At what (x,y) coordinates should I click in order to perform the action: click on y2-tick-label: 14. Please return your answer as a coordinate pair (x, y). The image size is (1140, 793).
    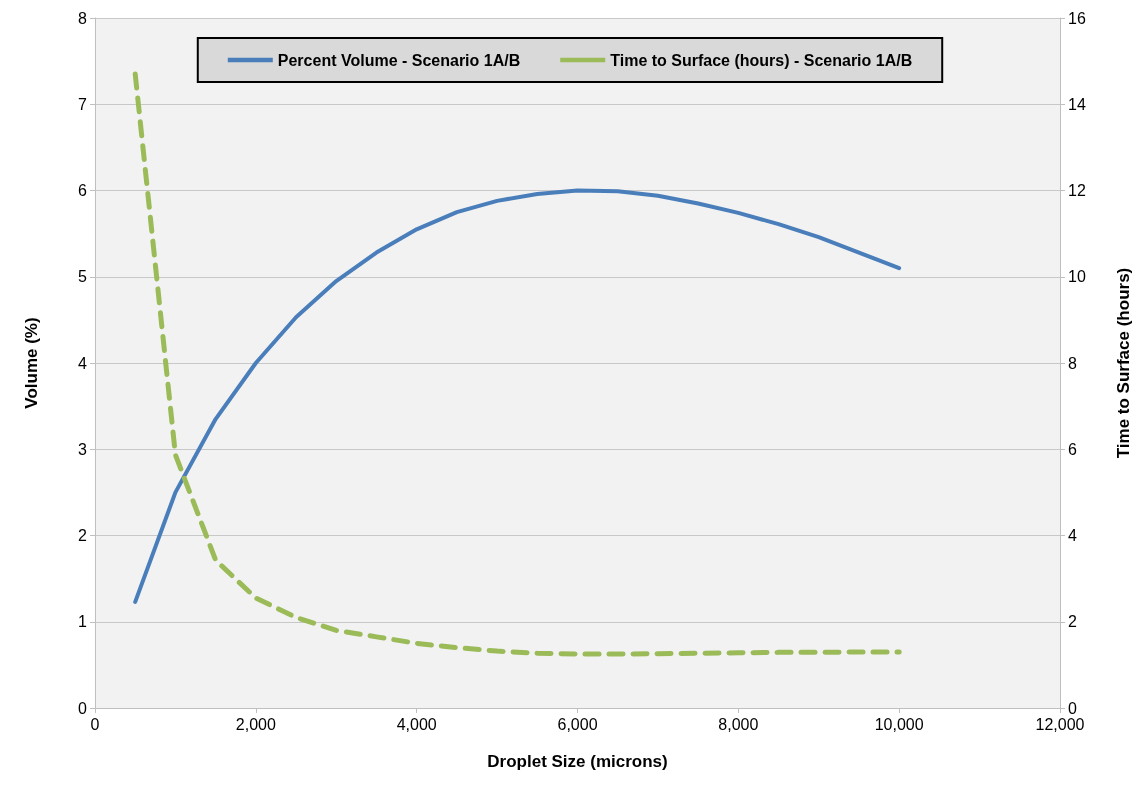
    Looking at the image, I should click on (1077, 104).